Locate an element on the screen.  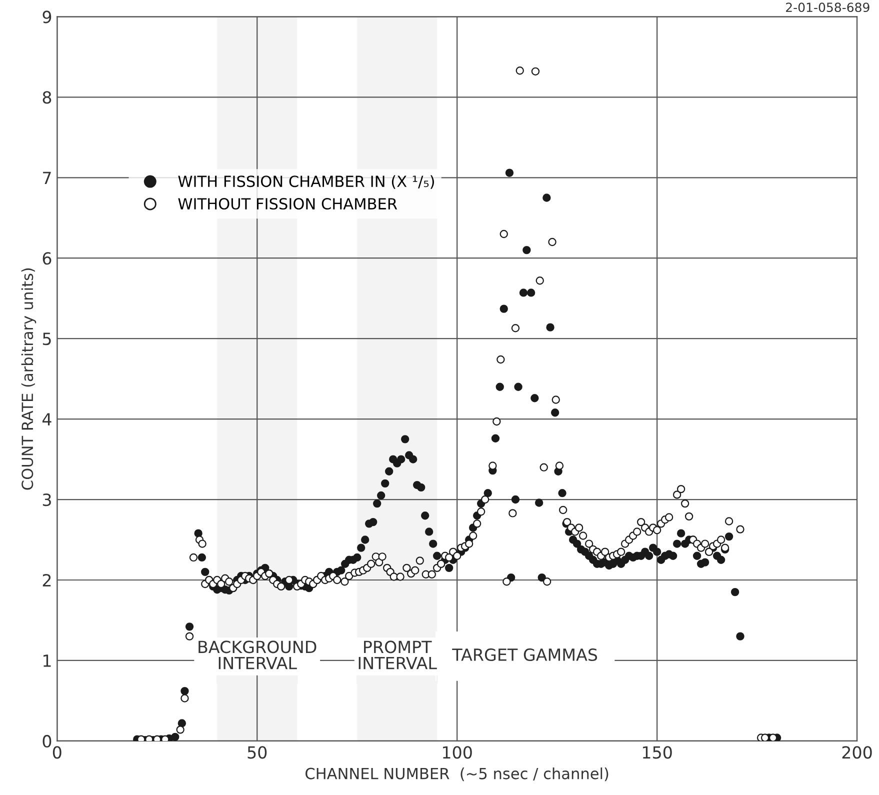
y-tick-label: 2 is located at coordinates (46, 580).